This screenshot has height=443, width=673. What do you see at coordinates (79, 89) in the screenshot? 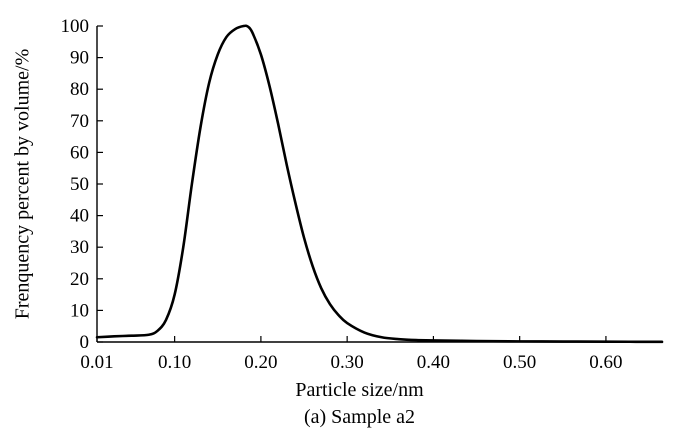
I see `y-tick-label: 80` at bounding box center [79, 89].